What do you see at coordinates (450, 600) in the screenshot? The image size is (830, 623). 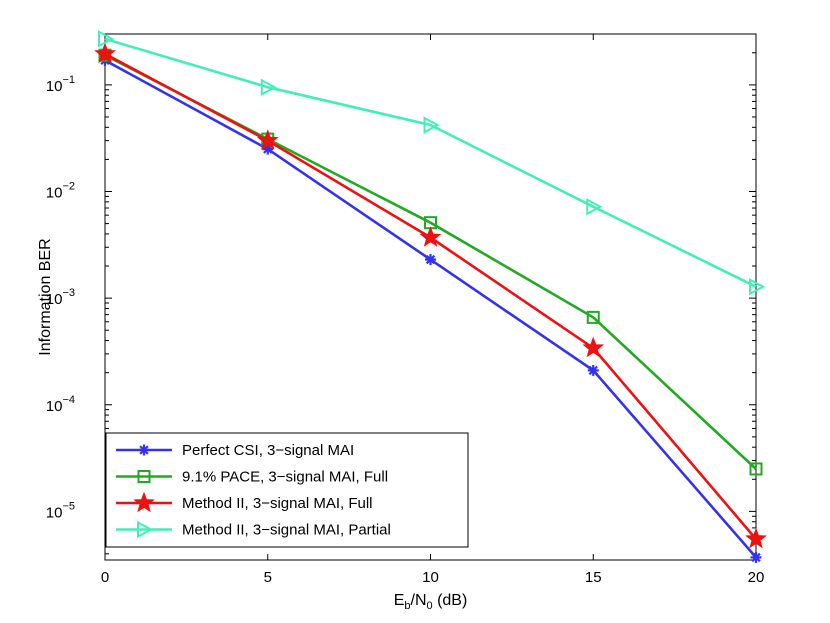 I see `x-axis-title-tail: (dB)` at bounding box center [450, 600].